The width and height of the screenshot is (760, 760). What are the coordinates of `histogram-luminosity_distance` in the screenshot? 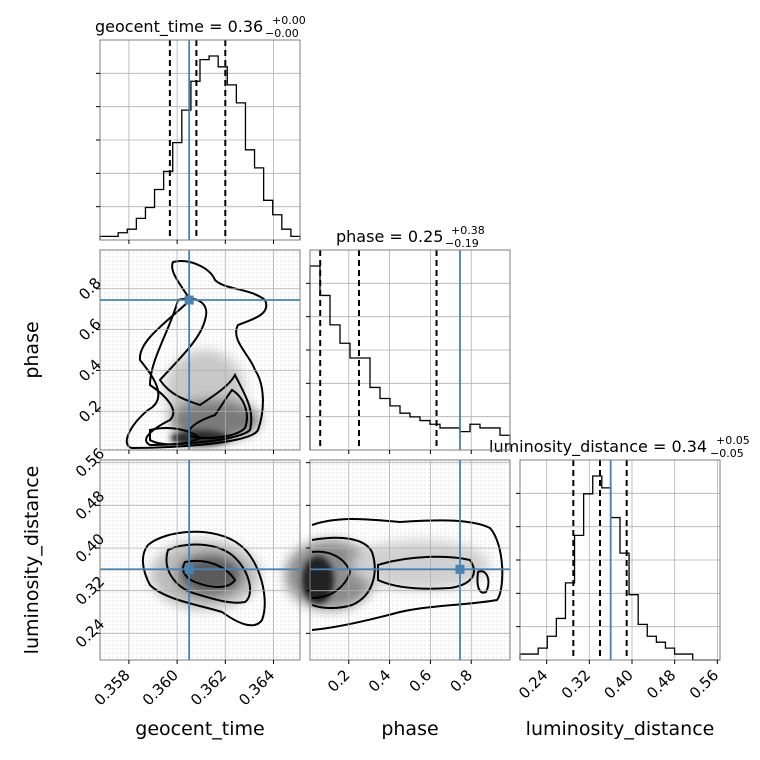 It's located at (619, 568).